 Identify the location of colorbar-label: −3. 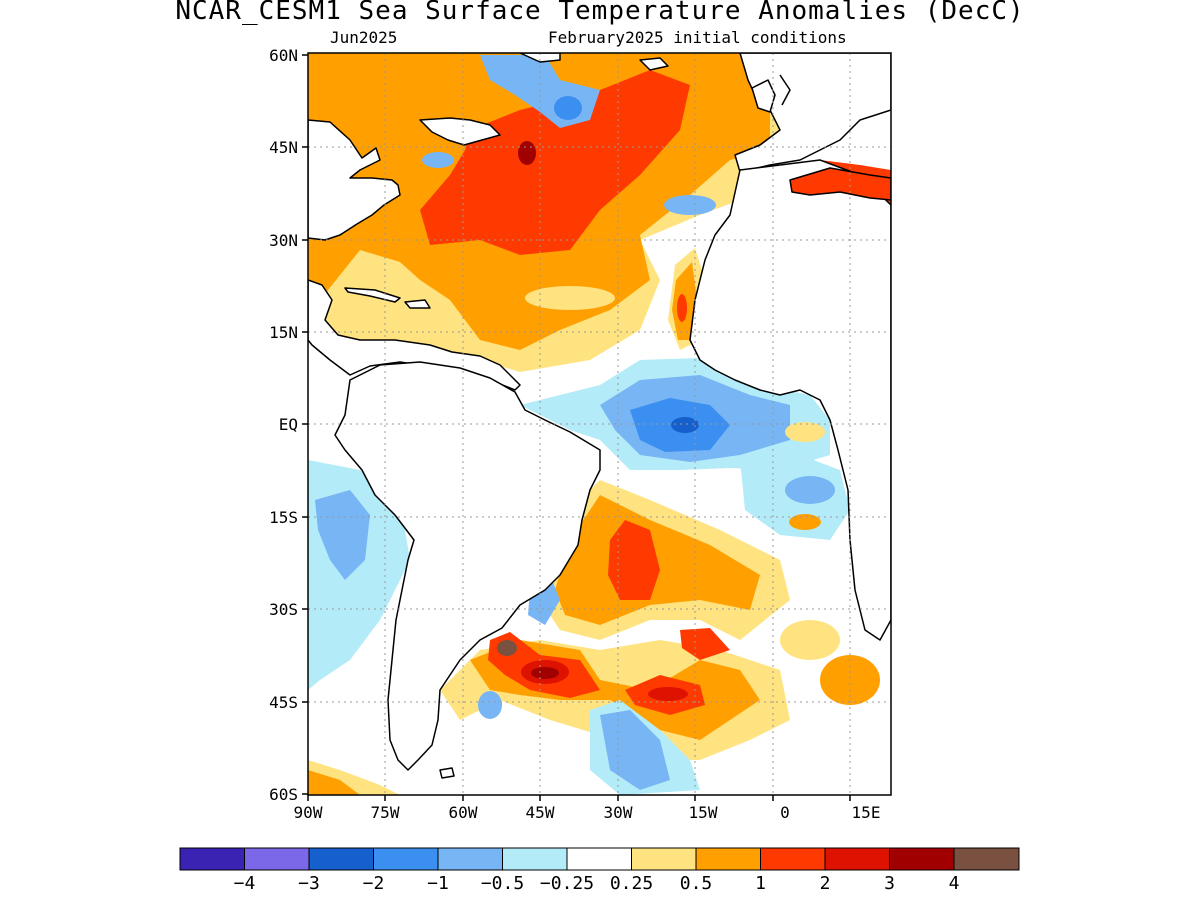
(309, 883).